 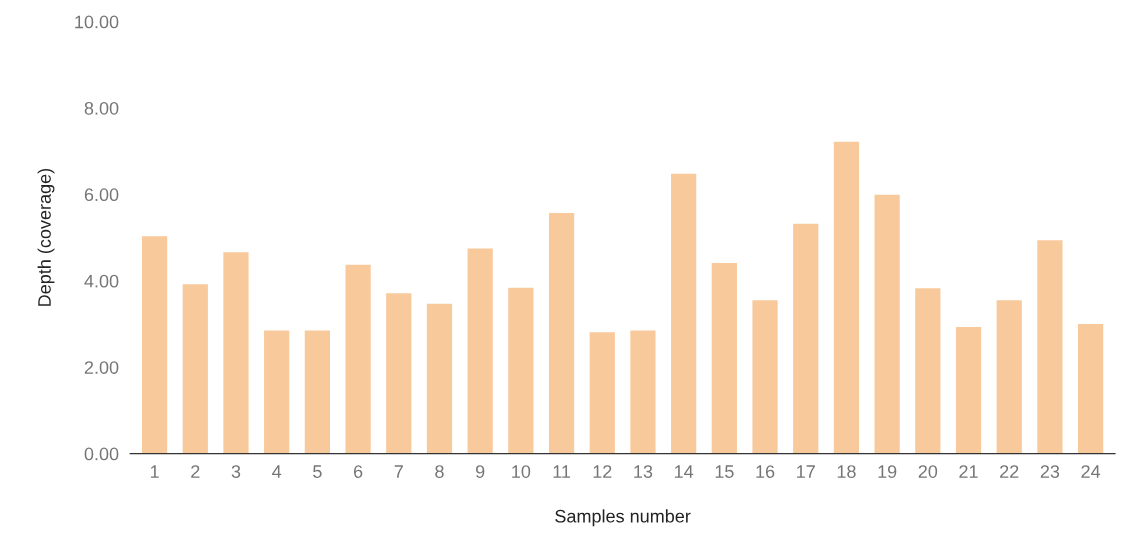 I want to click on x-tick-label: 8, so click(x=439, y=471).